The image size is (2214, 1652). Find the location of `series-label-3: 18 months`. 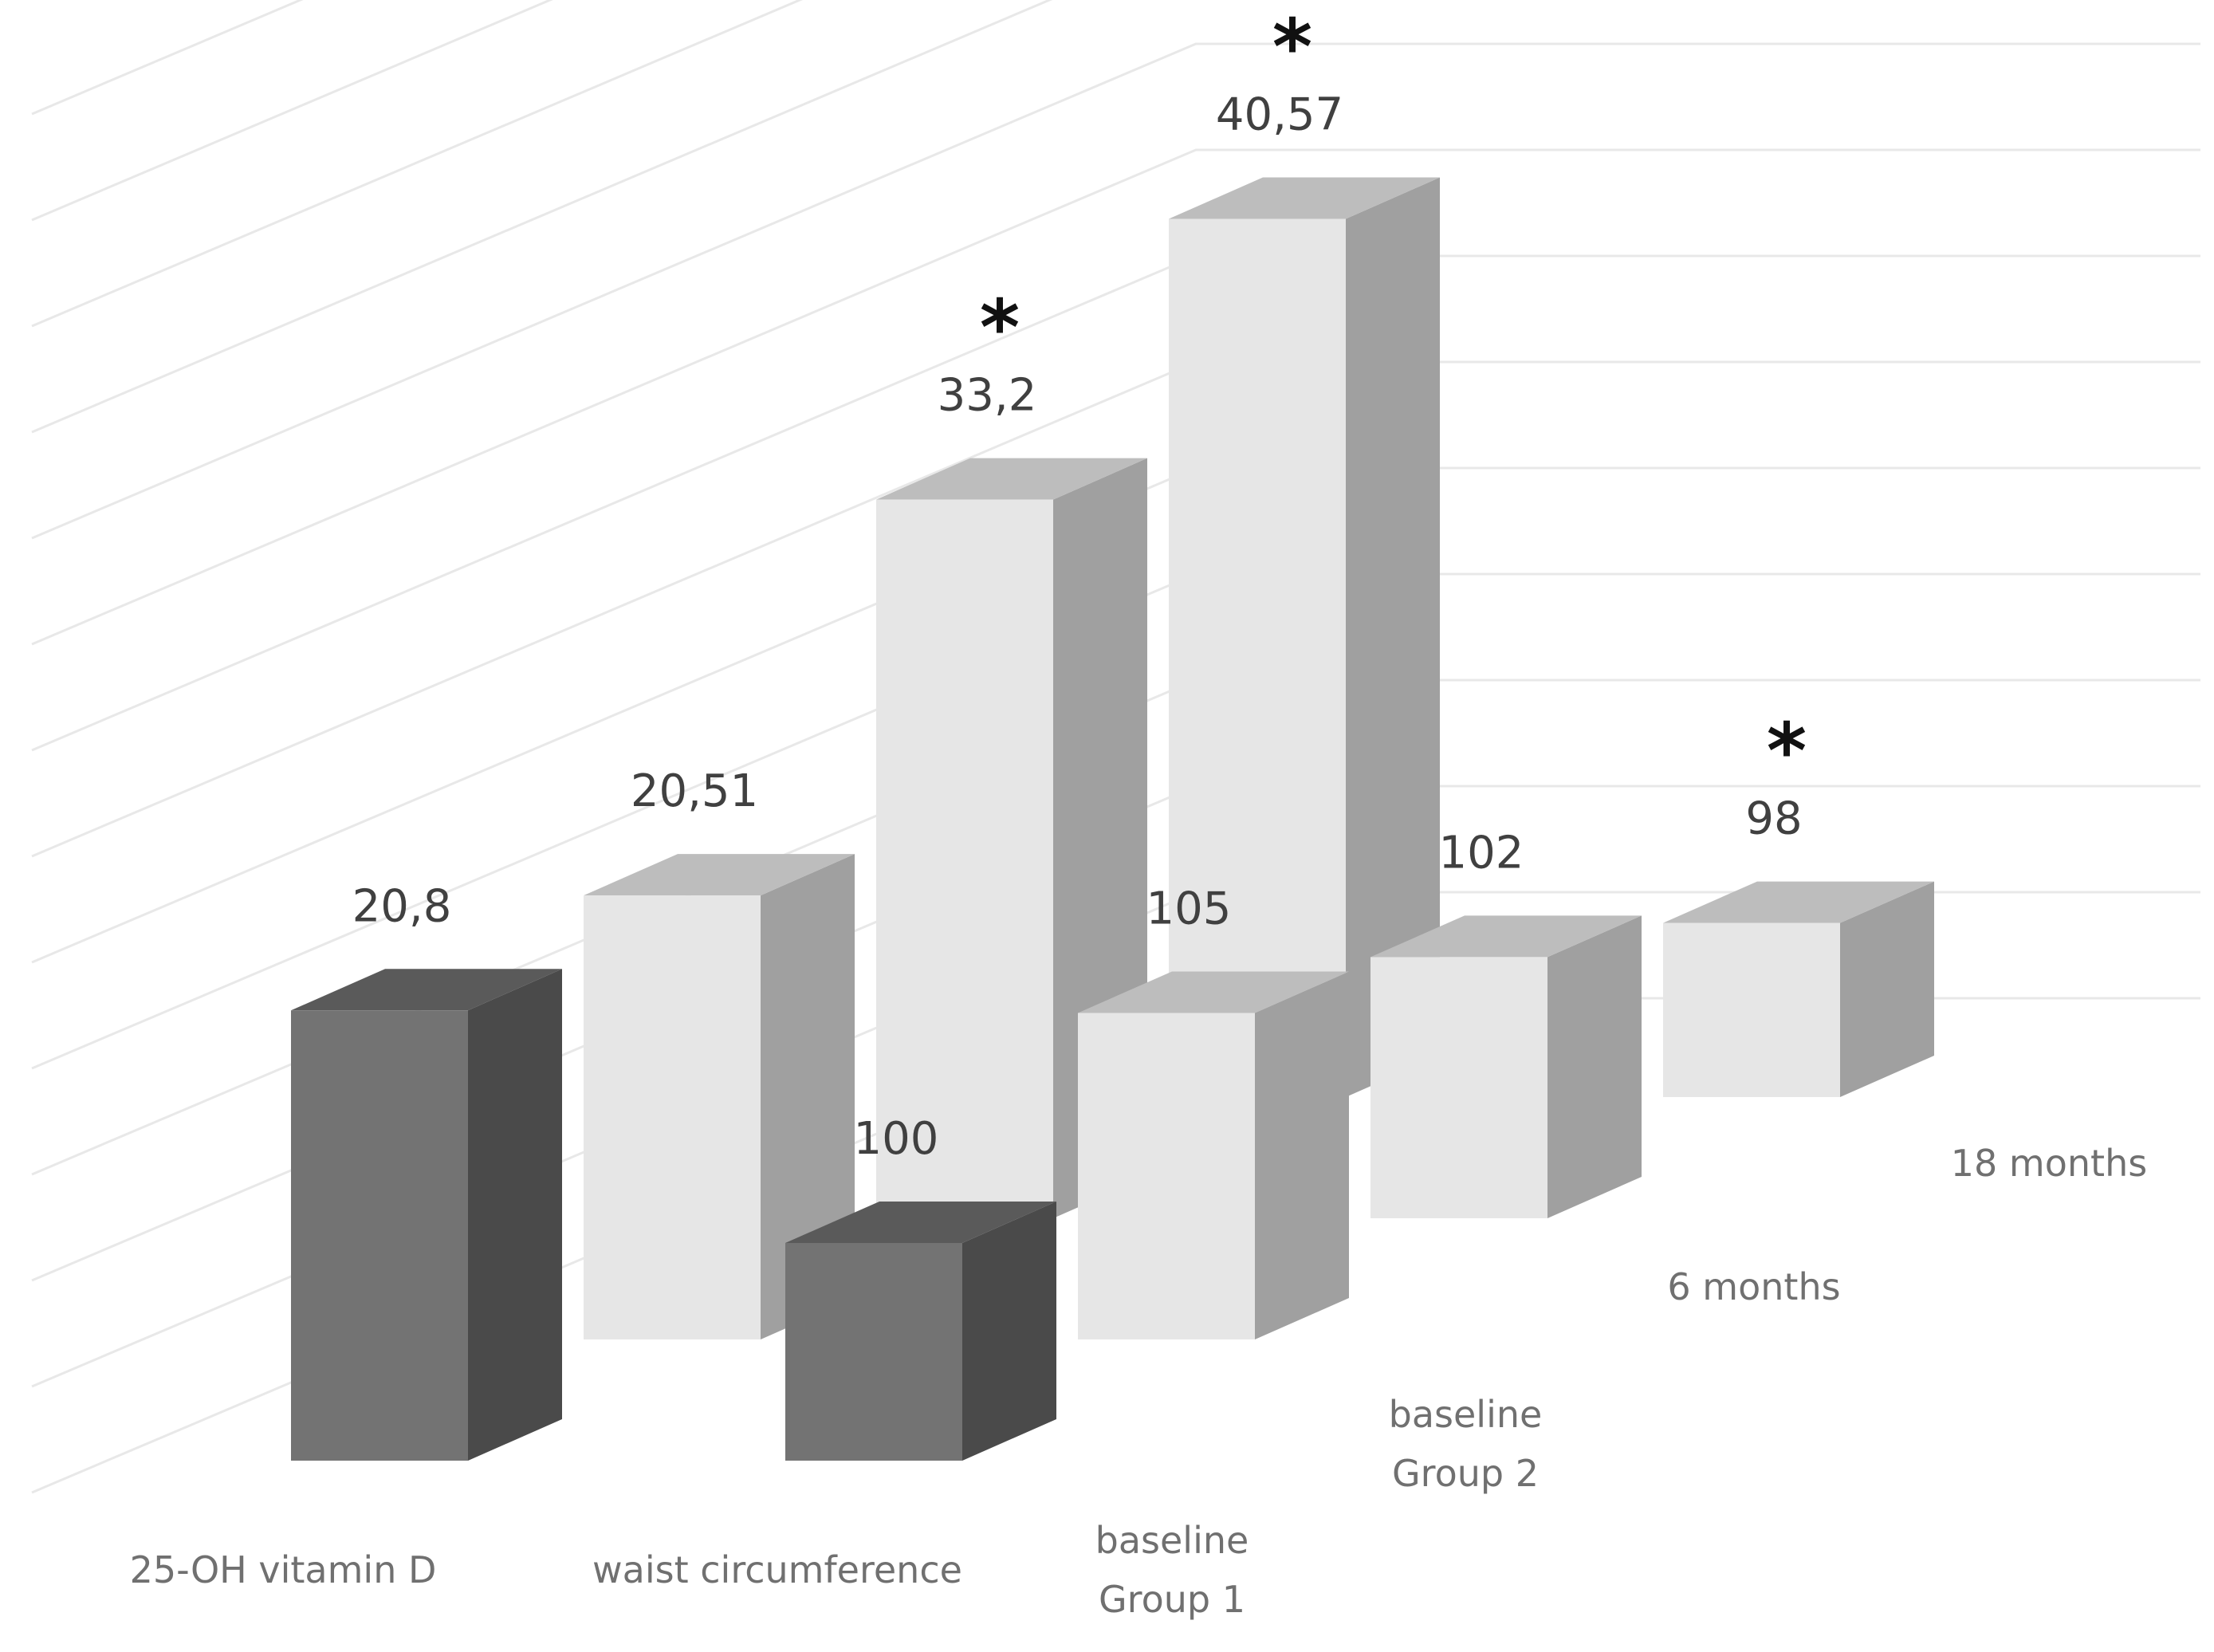

series-label-3: 18 months is located at coordinates (2049, 1163).